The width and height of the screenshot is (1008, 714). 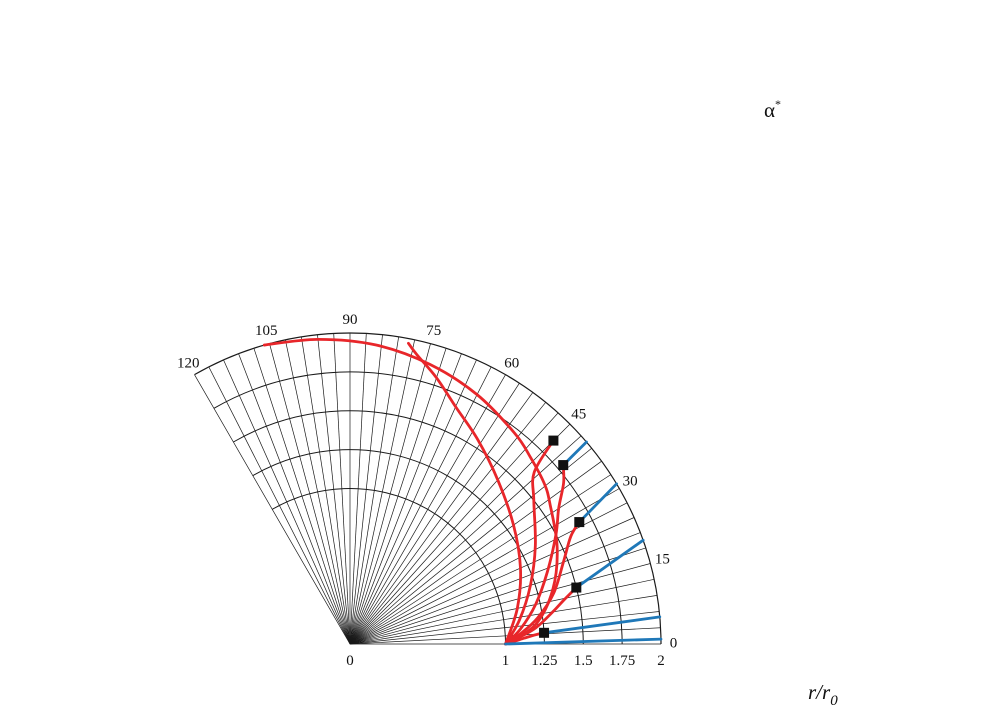 I want to click on radial-tick-labels: 0 1 1.25 1.5 1.75 2, so click(x=505, y=661).